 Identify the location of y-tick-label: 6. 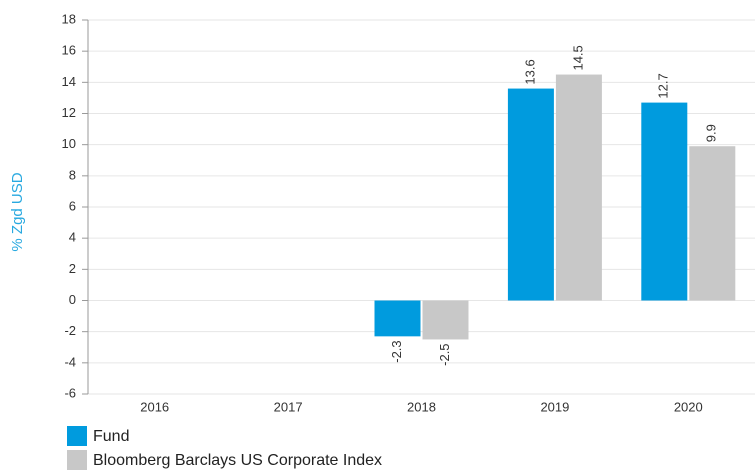
(72, 205).